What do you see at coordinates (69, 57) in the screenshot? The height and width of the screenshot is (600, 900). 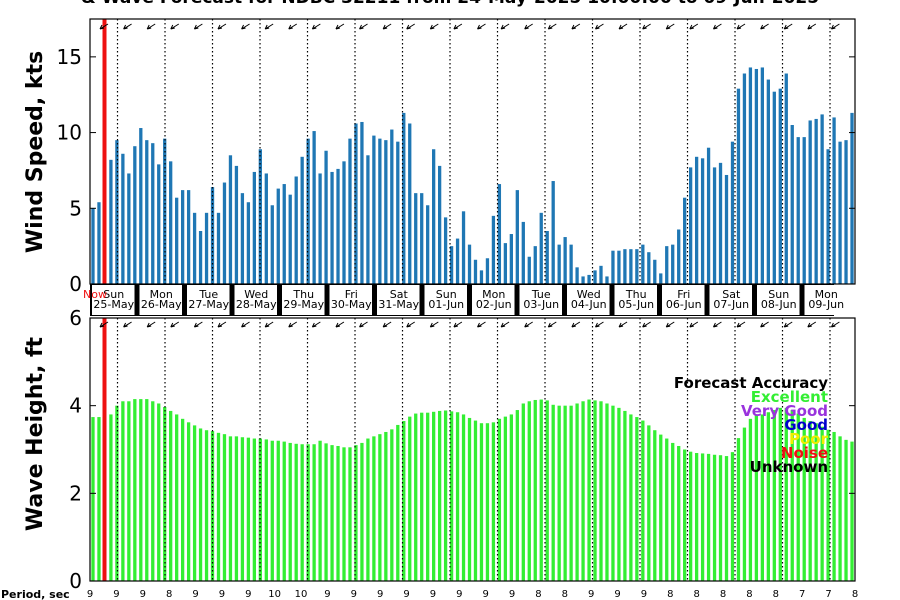 I see `wind-y-tick-label: 15` at bounding box center [69, 57].